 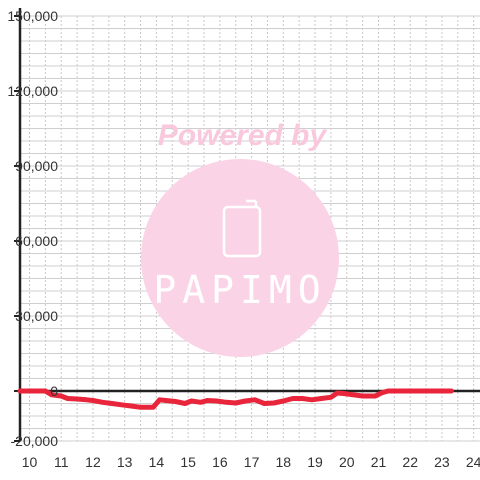 I want to click on y-tick-label: 60,000, so click(x=36, y=241).